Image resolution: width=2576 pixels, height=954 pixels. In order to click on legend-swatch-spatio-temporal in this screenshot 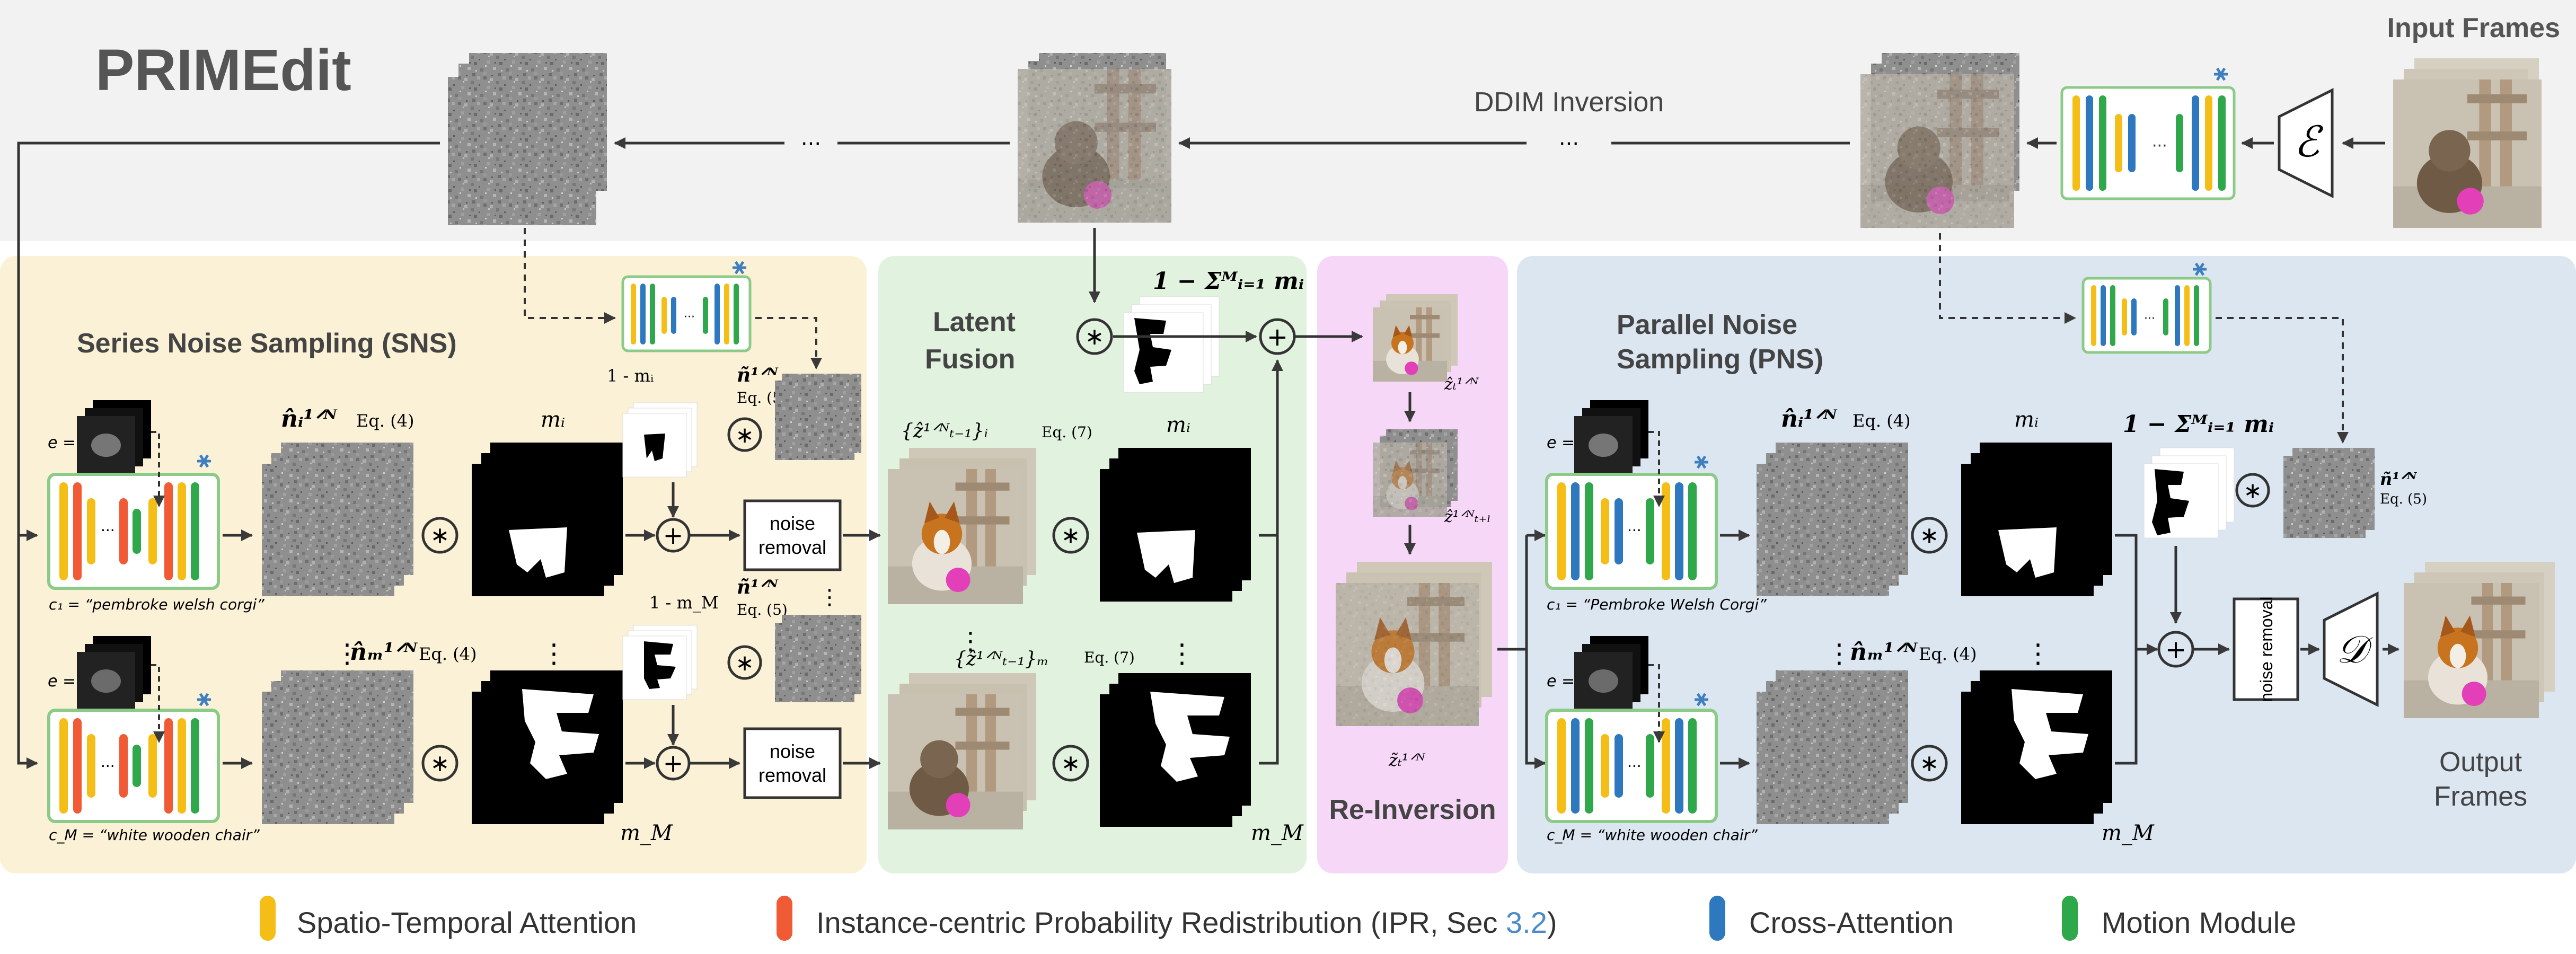, I will do `click(268, 919)`.